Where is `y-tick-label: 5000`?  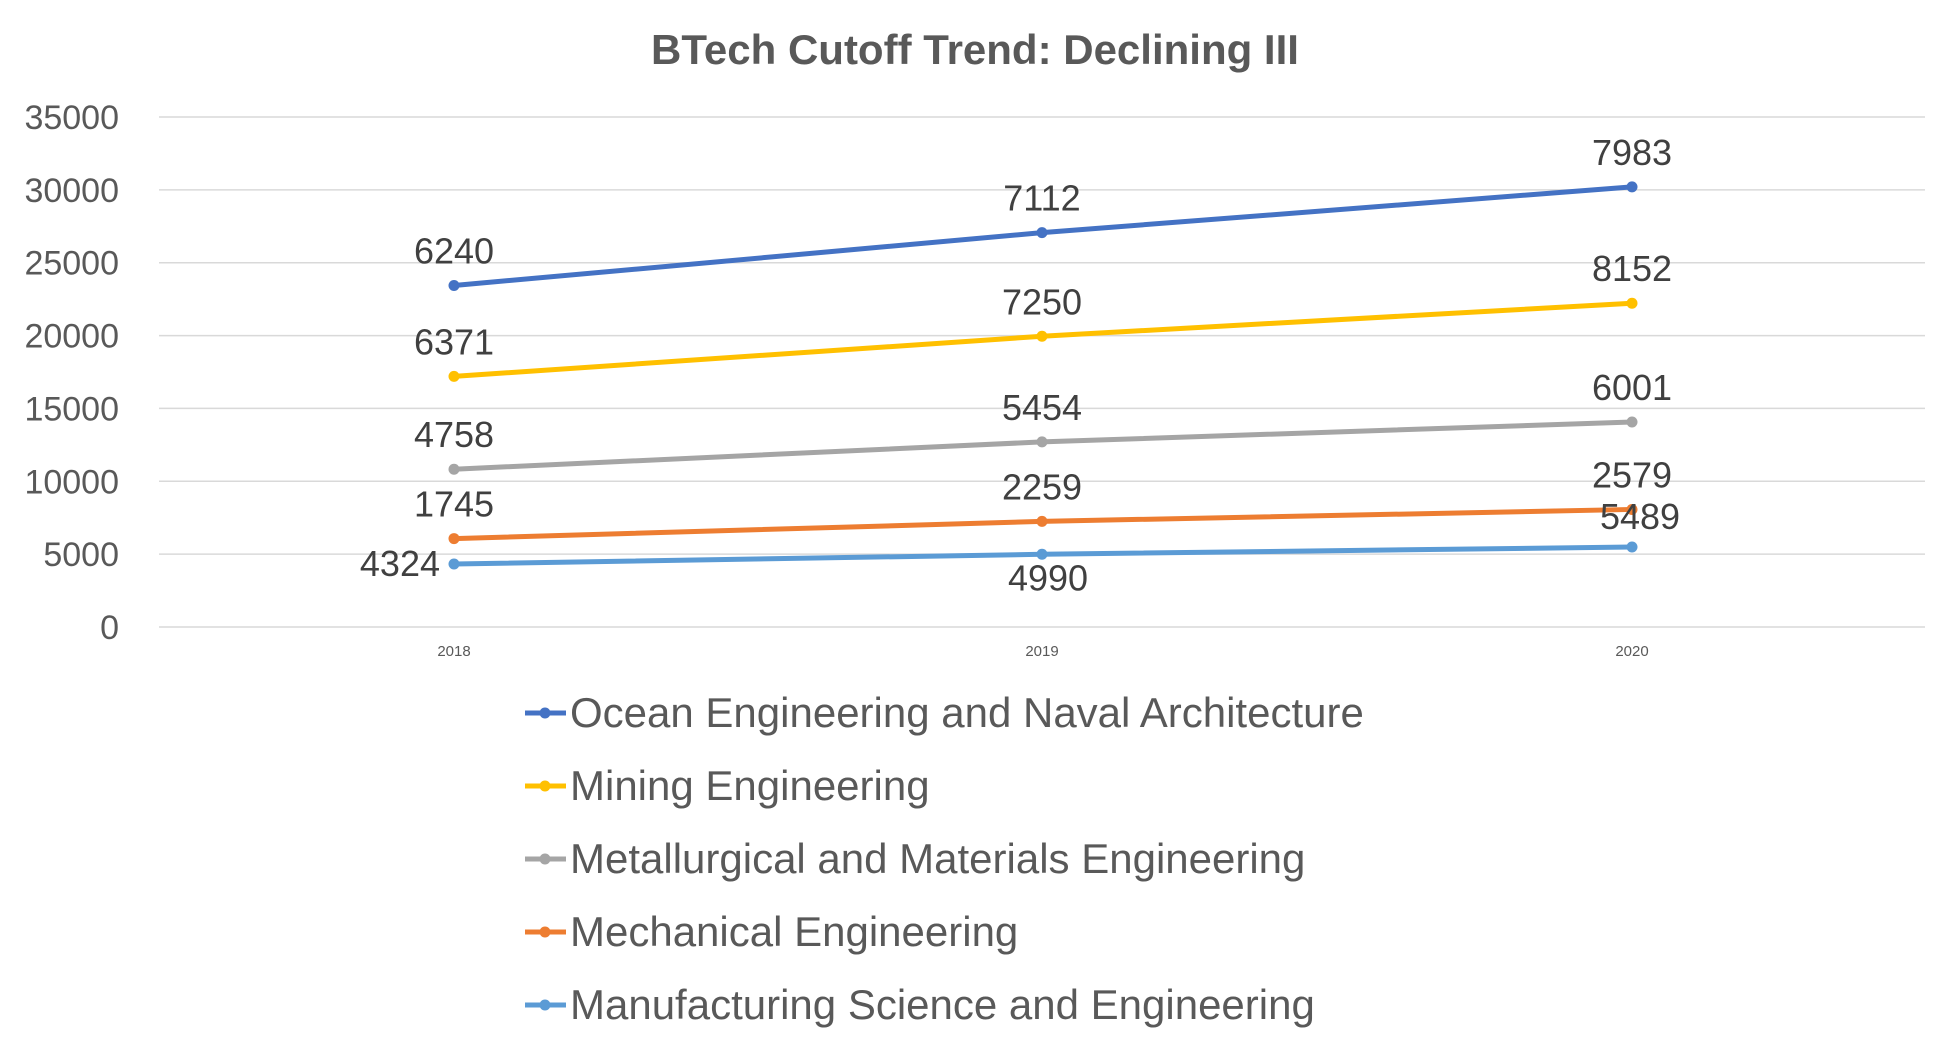 y-tick-label: 5000 is located at coordinates (81, 555).